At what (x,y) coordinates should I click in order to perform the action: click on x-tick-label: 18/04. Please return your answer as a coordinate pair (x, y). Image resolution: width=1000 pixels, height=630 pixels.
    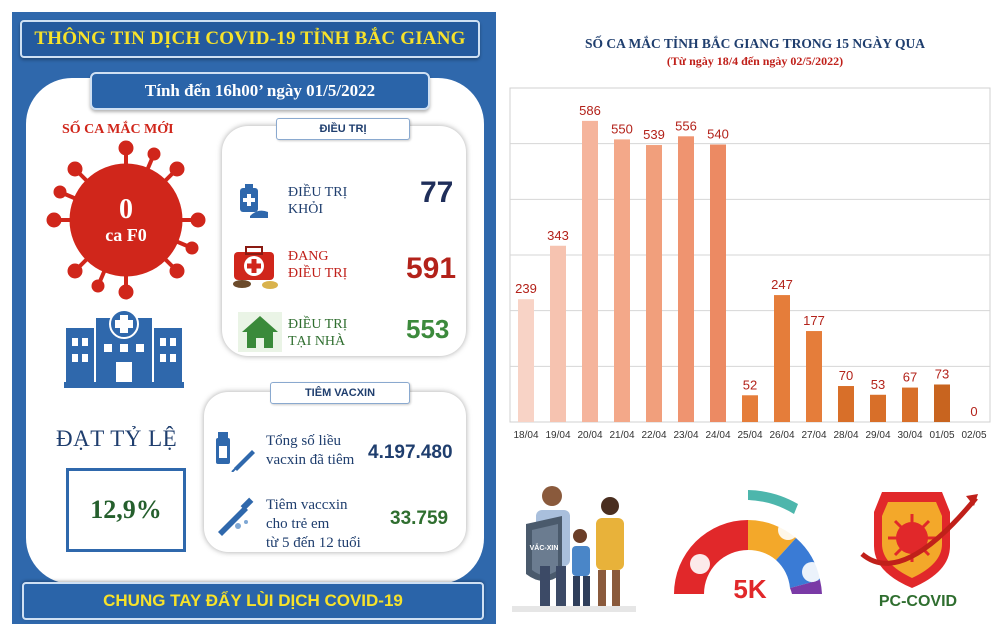
    Looking at the image, I should click on (525, 435).